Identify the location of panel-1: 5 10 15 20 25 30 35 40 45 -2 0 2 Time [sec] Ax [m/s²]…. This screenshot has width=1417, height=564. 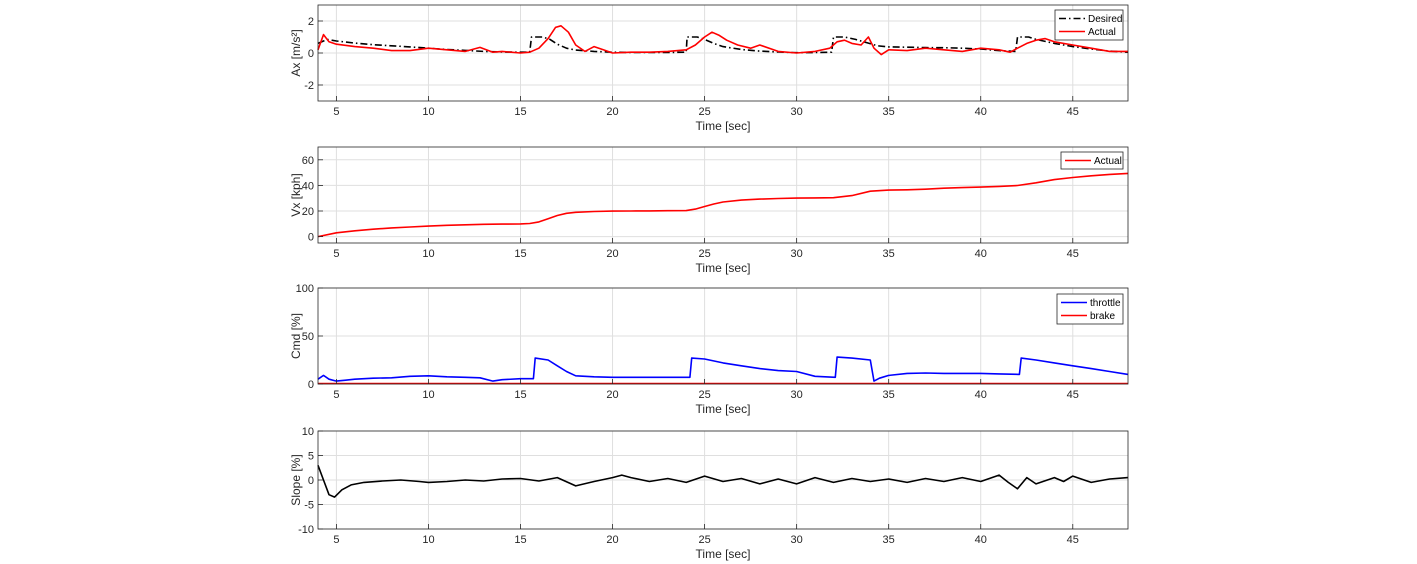
(709, 68).